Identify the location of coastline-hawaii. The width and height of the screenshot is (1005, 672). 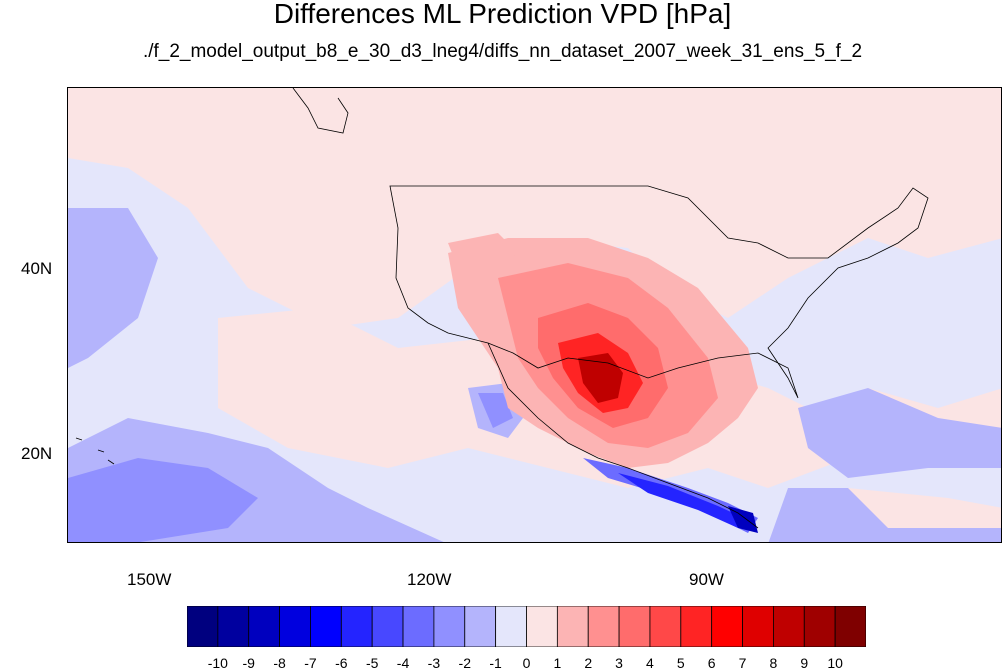
(95, 451).